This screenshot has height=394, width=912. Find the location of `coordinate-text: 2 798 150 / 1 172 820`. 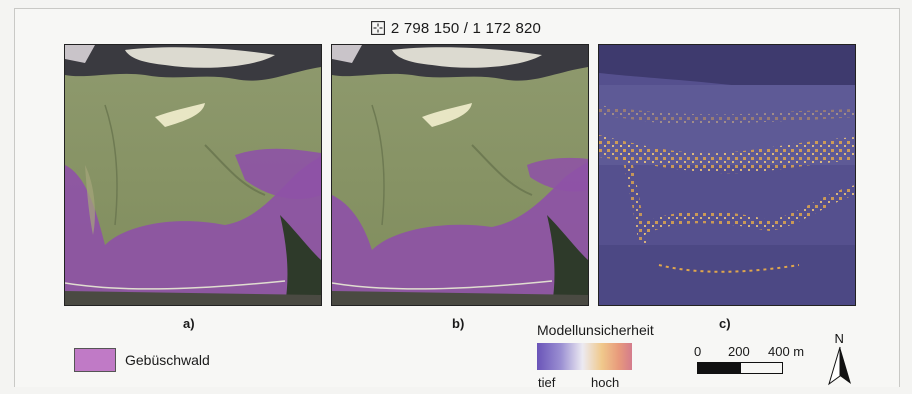

coordinate-text: 2 798 150 / 1 172 820 is located at coordinates (466, 28).